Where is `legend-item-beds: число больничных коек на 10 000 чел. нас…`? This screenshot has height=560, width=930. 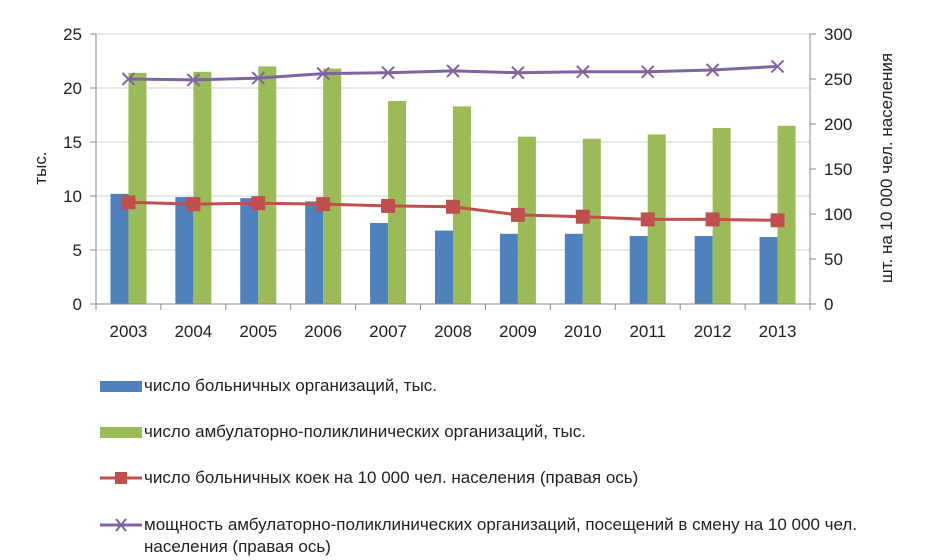 legend-item-beds: число больничных коек на 10 000 чел. нас… is located at coordinates (369, 478).